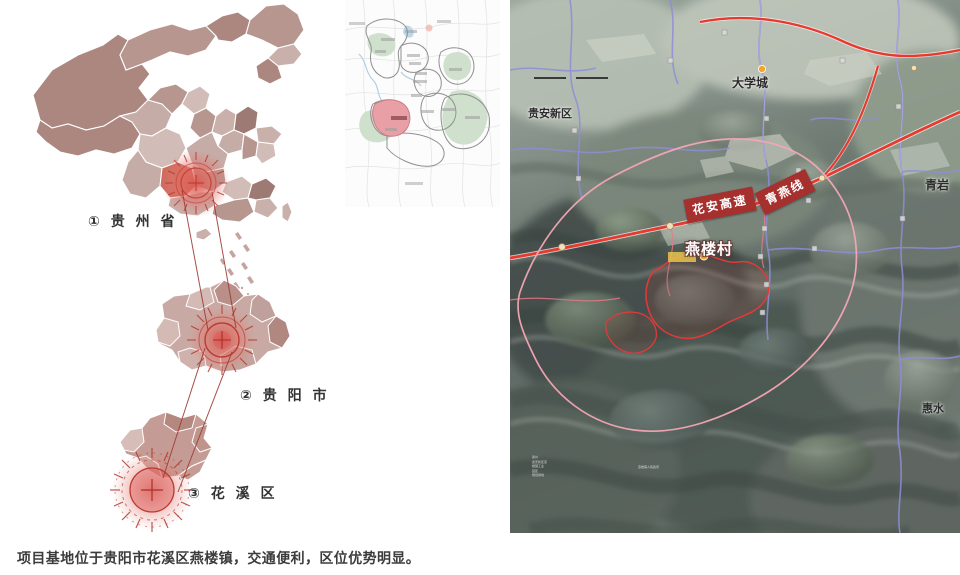 The height and width of the screenshot is (575, 960). I want to click on china-map, so click(168, 154).